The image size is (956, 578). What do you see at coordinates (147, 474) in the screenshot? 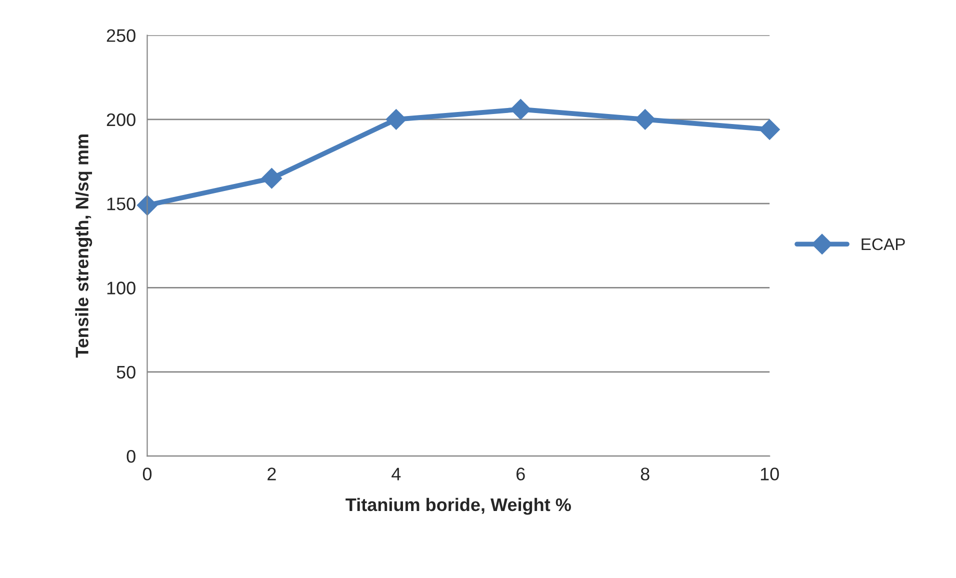
I see `x-tick-label: 0` at bounding box center [147, 474].